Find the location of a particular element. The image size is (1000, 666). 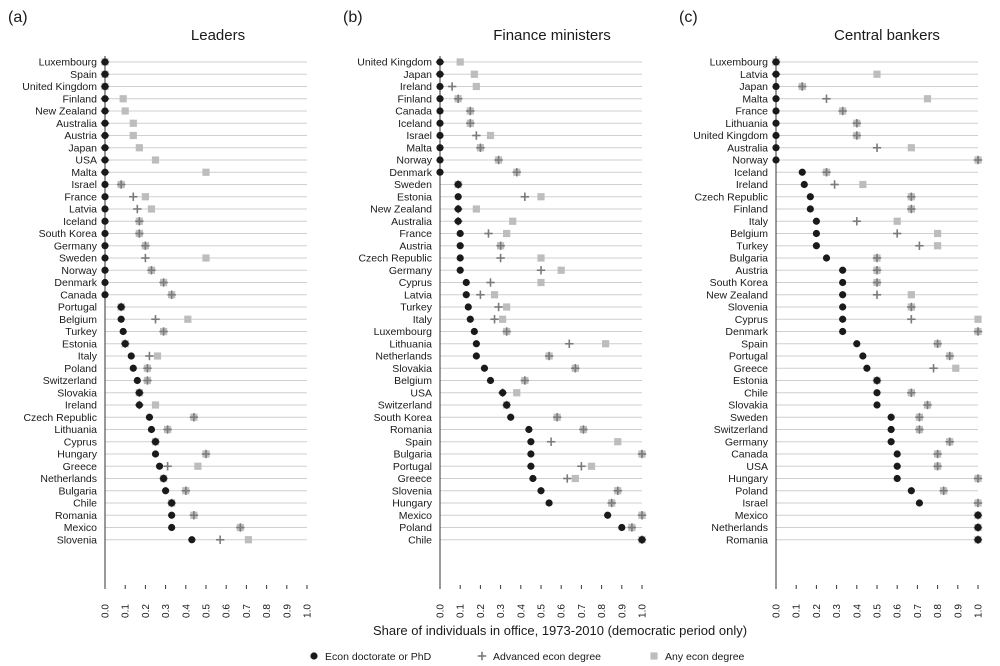

x-tick-label: 0.9 is located at coordinates (287, 611).